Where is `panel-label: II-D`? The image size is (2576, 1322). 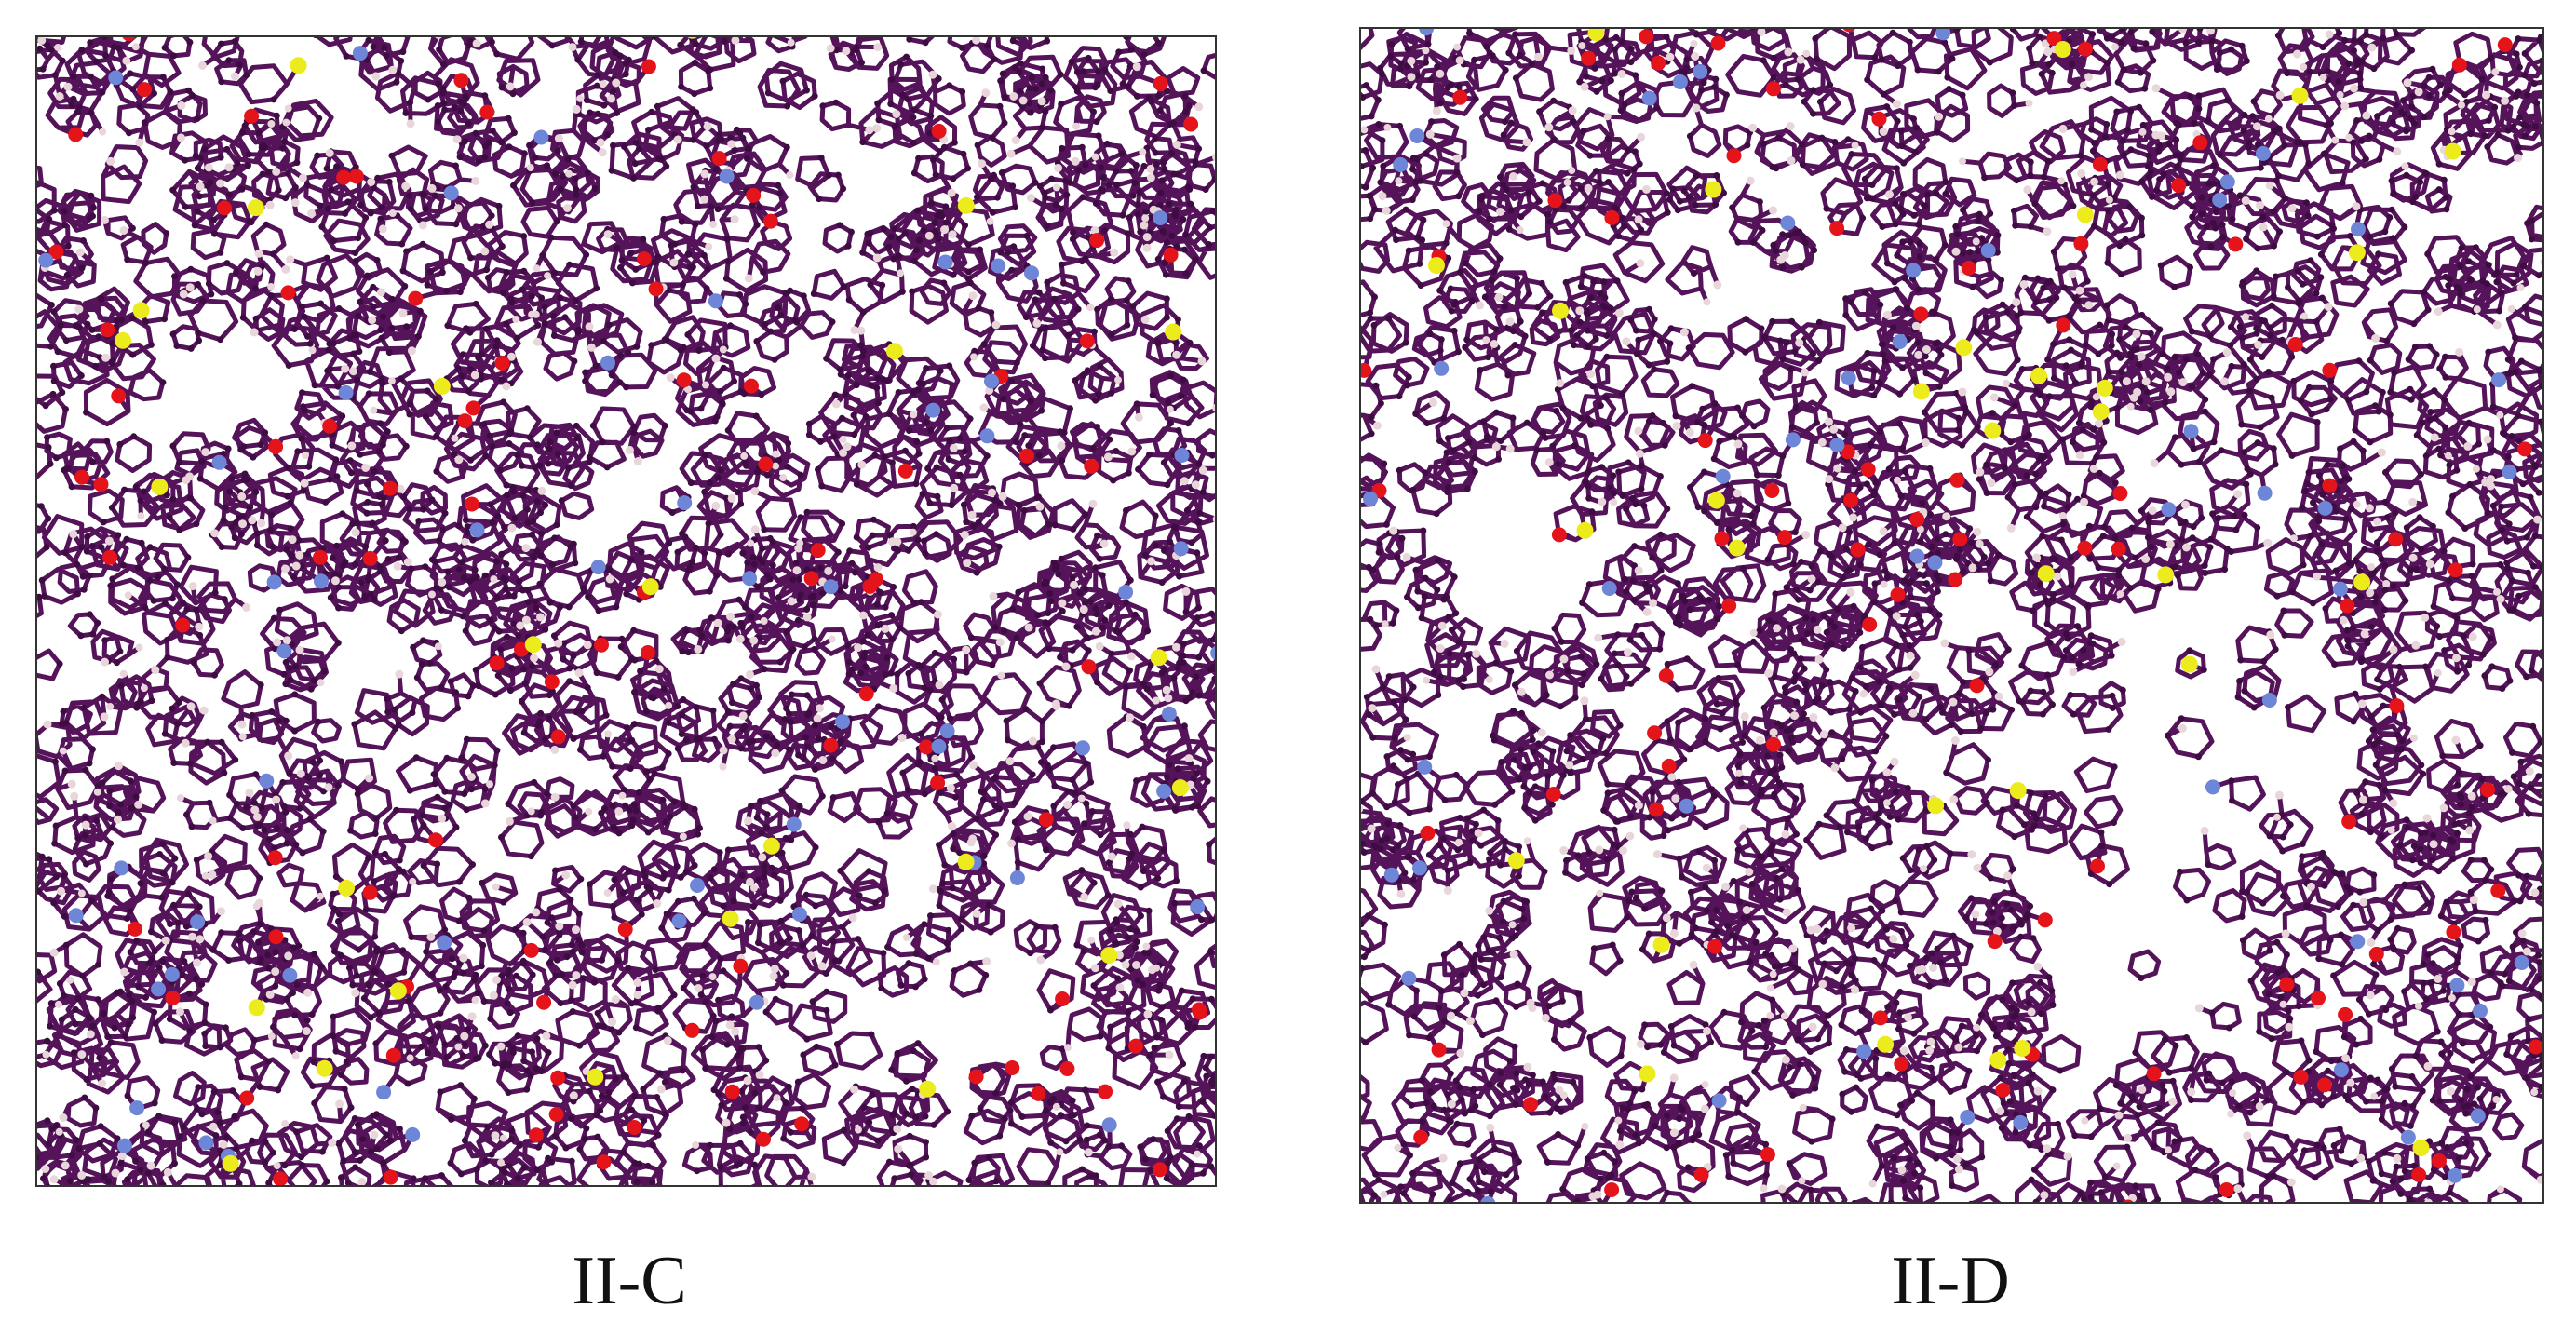
panel-label: II-D is located at coordinates (1950, 1281).